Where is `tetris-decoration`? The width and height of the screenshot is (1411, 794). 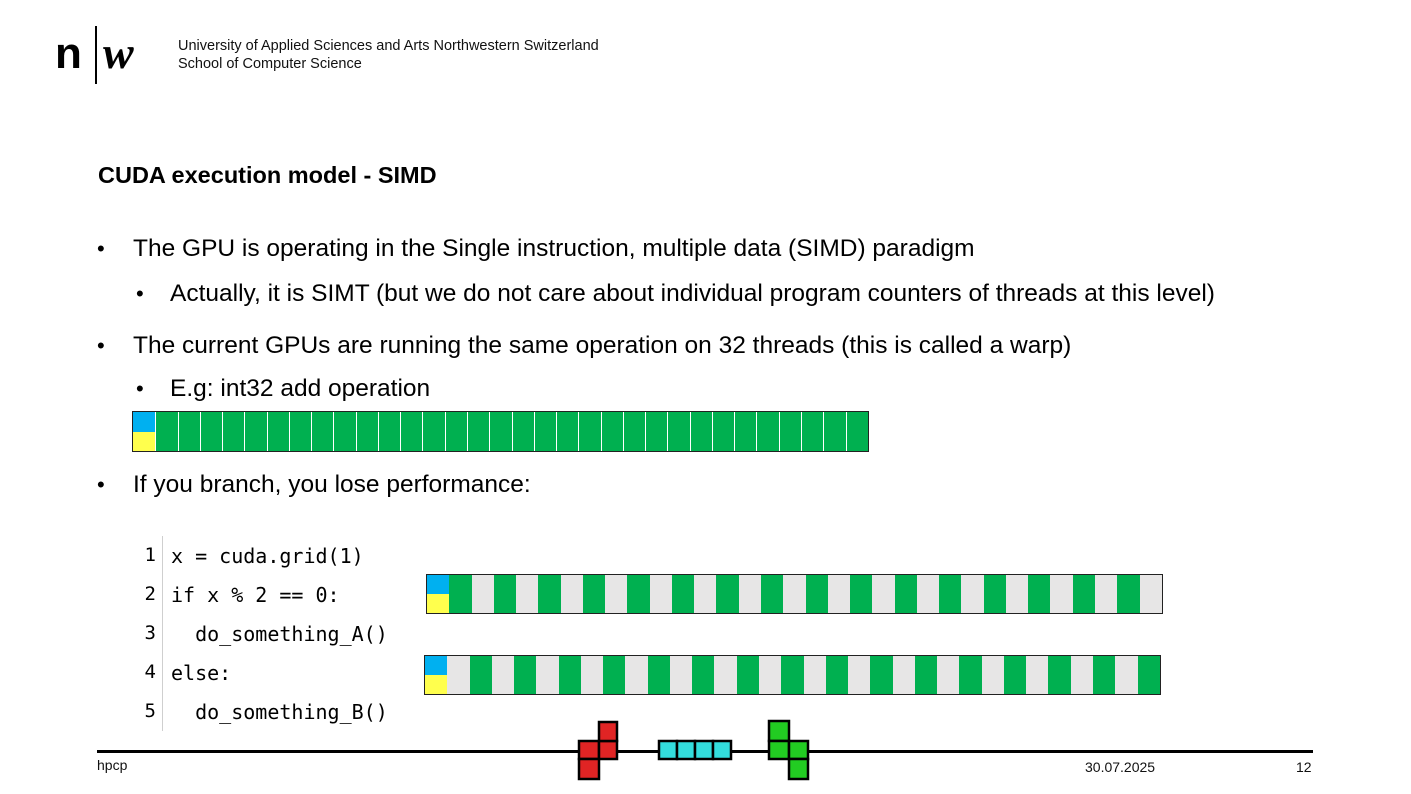
tetris-decoration is located at coordinates (693, 750).